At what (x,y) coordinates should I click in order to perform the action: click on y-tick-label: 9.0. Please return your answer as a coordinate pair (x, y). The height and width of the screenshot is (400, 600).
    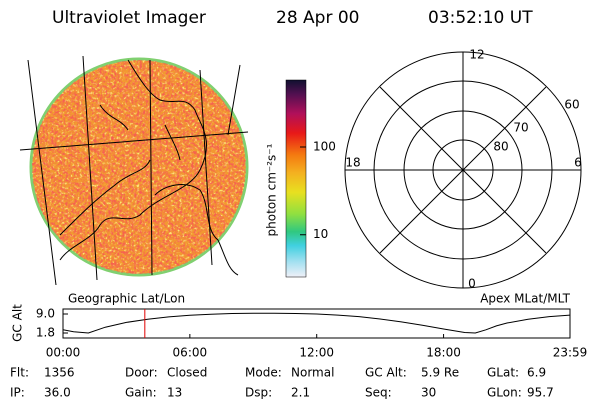
    Looking at the image, I should click on (45, 314).